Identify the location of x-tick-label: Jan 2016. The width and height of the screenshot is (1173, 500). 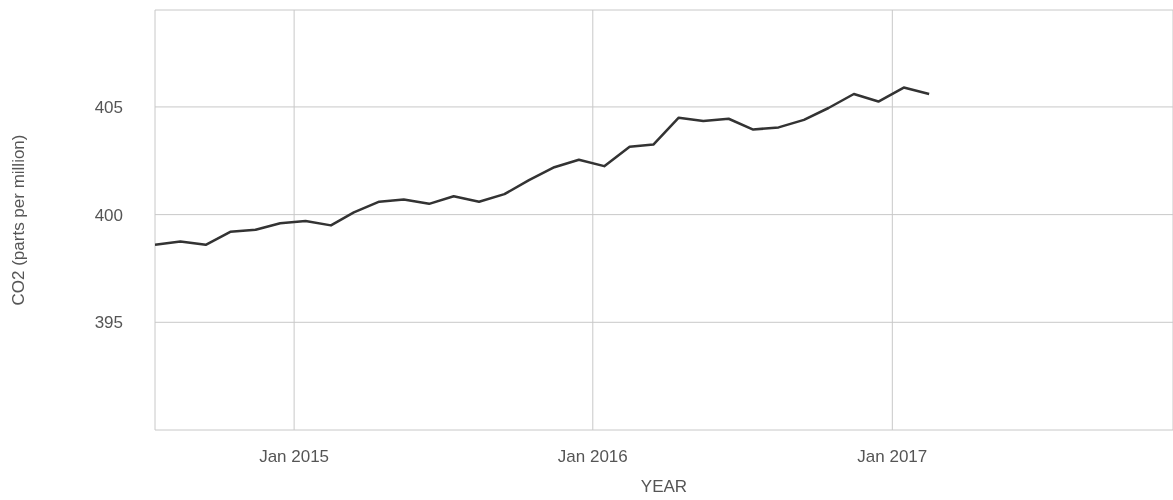
(592, 457).